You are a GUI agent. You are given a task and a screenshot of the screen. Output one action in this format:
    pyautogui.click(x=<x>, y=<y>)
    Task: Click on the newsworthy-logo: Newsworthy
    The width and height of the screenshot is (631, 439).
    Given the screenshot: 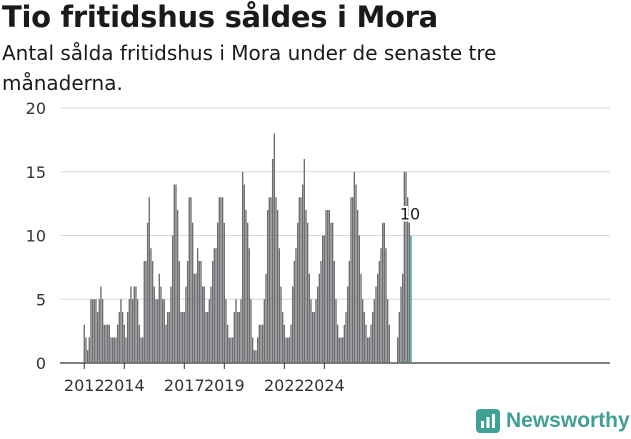 What is the action you would take?
    pyautogui.click(x=553, y=421)
    